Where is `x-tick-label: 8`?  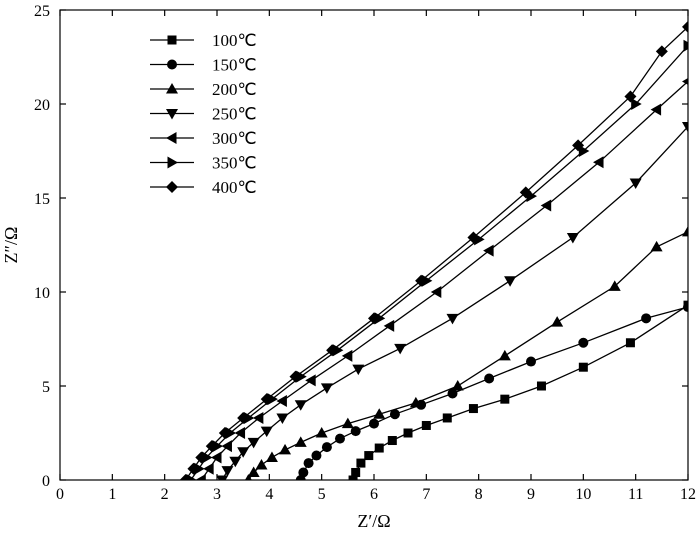 x-tick-label: 8 is located at coordinates (479, 494).